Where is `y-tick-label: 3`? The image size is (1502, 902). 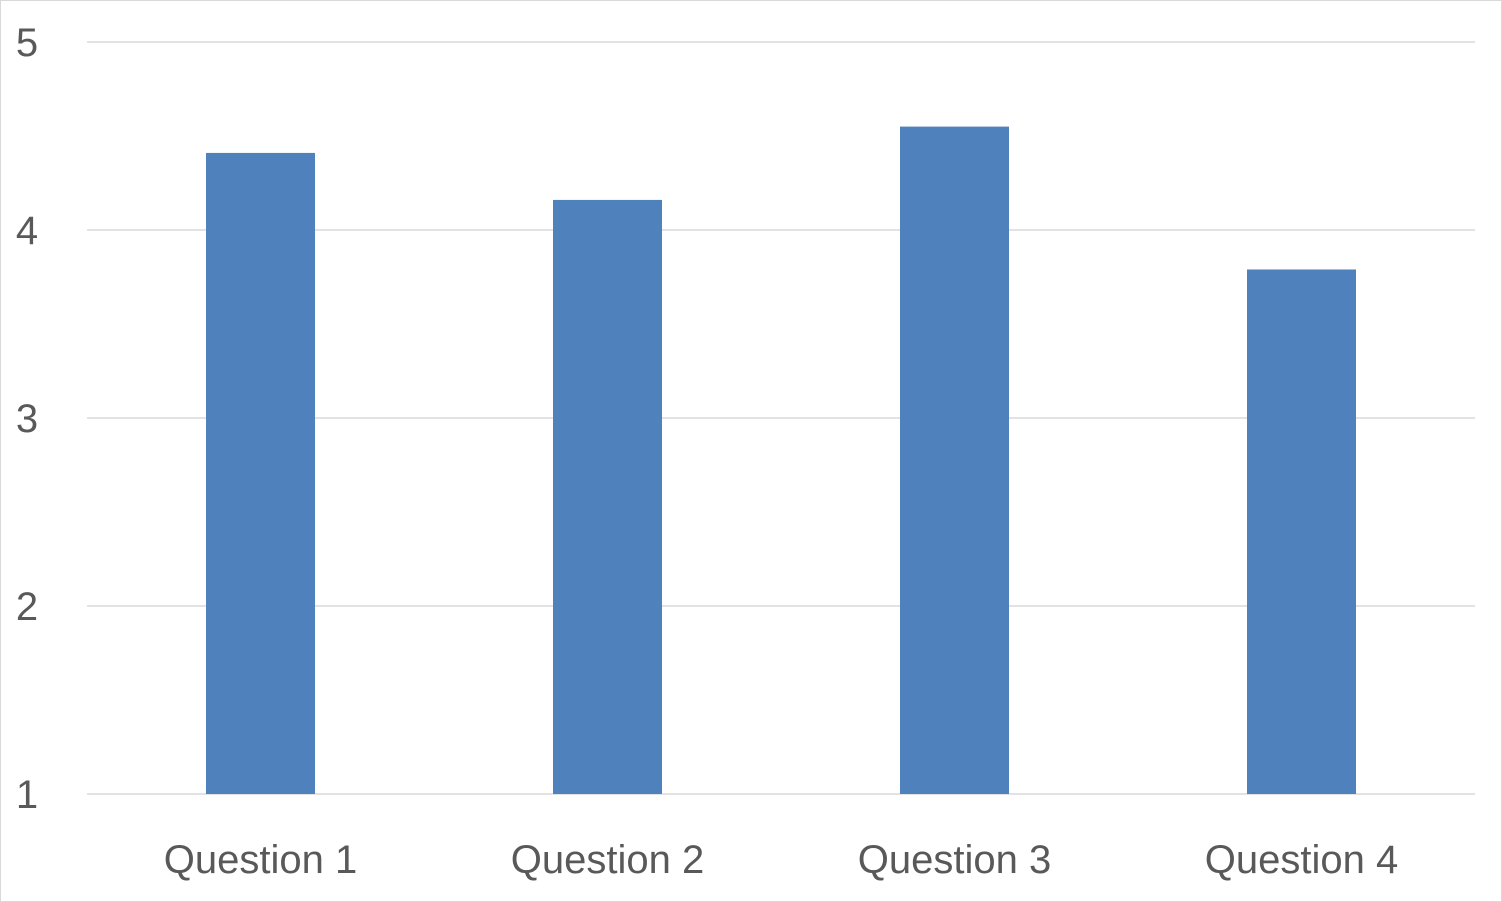
y-tick-label: 3 is located at coordinates (27, 419).